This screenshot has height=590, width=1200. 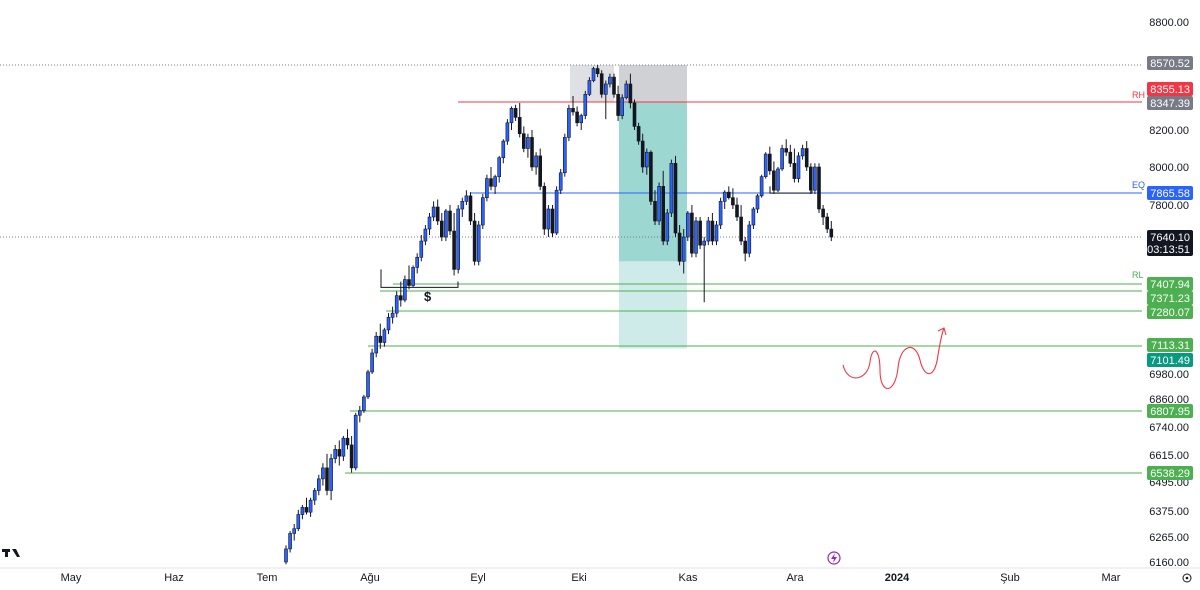 I want to click on tradingview-logo-slash, so click(x=16, y=553).